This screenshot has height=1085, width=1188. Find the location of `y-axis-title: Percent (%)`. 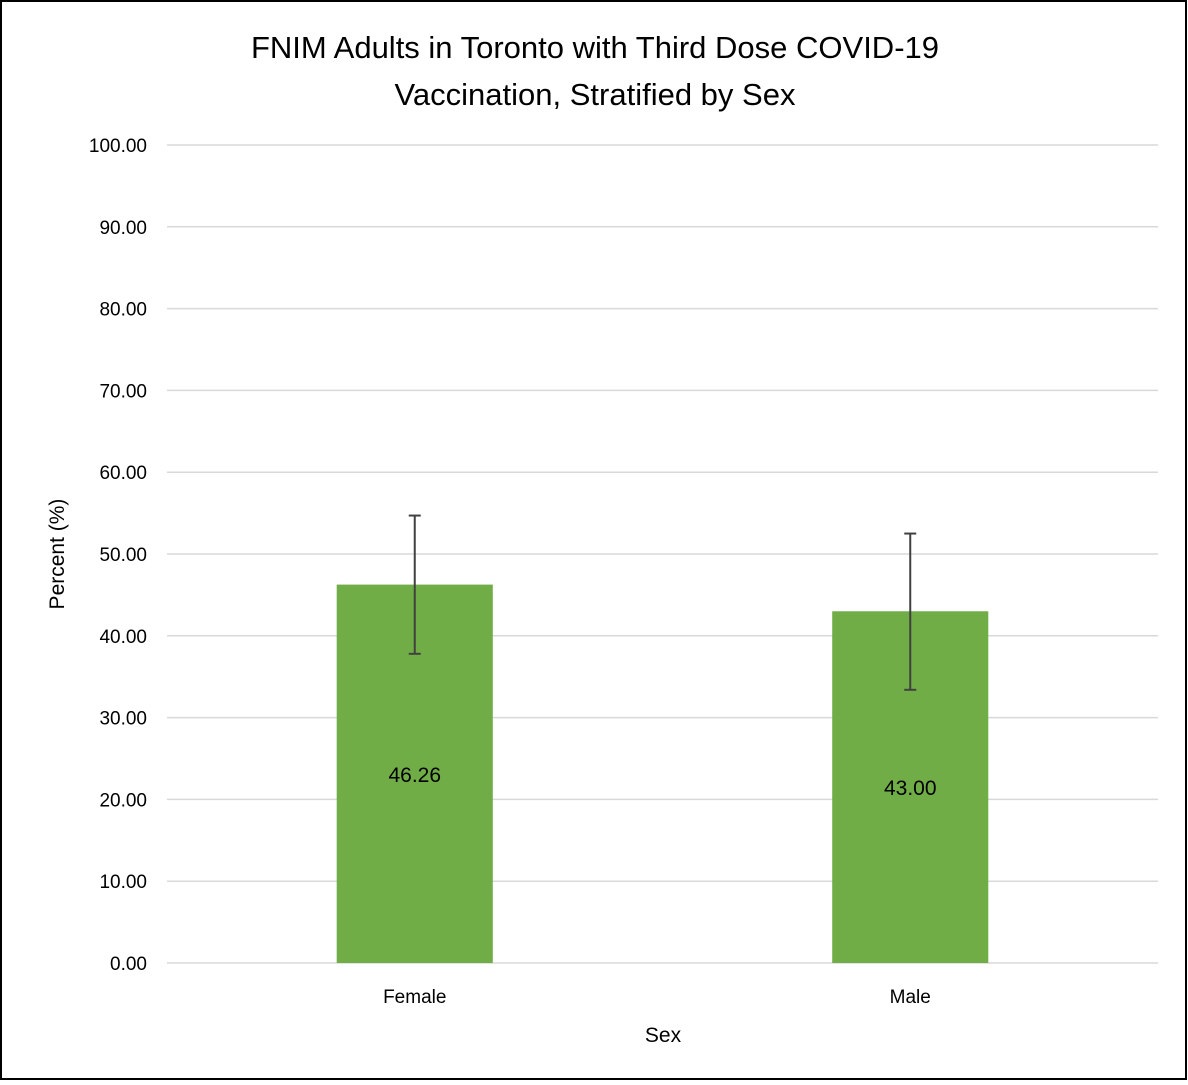

y-axis-title: Percent (%) is located at coordinates (57, 554).